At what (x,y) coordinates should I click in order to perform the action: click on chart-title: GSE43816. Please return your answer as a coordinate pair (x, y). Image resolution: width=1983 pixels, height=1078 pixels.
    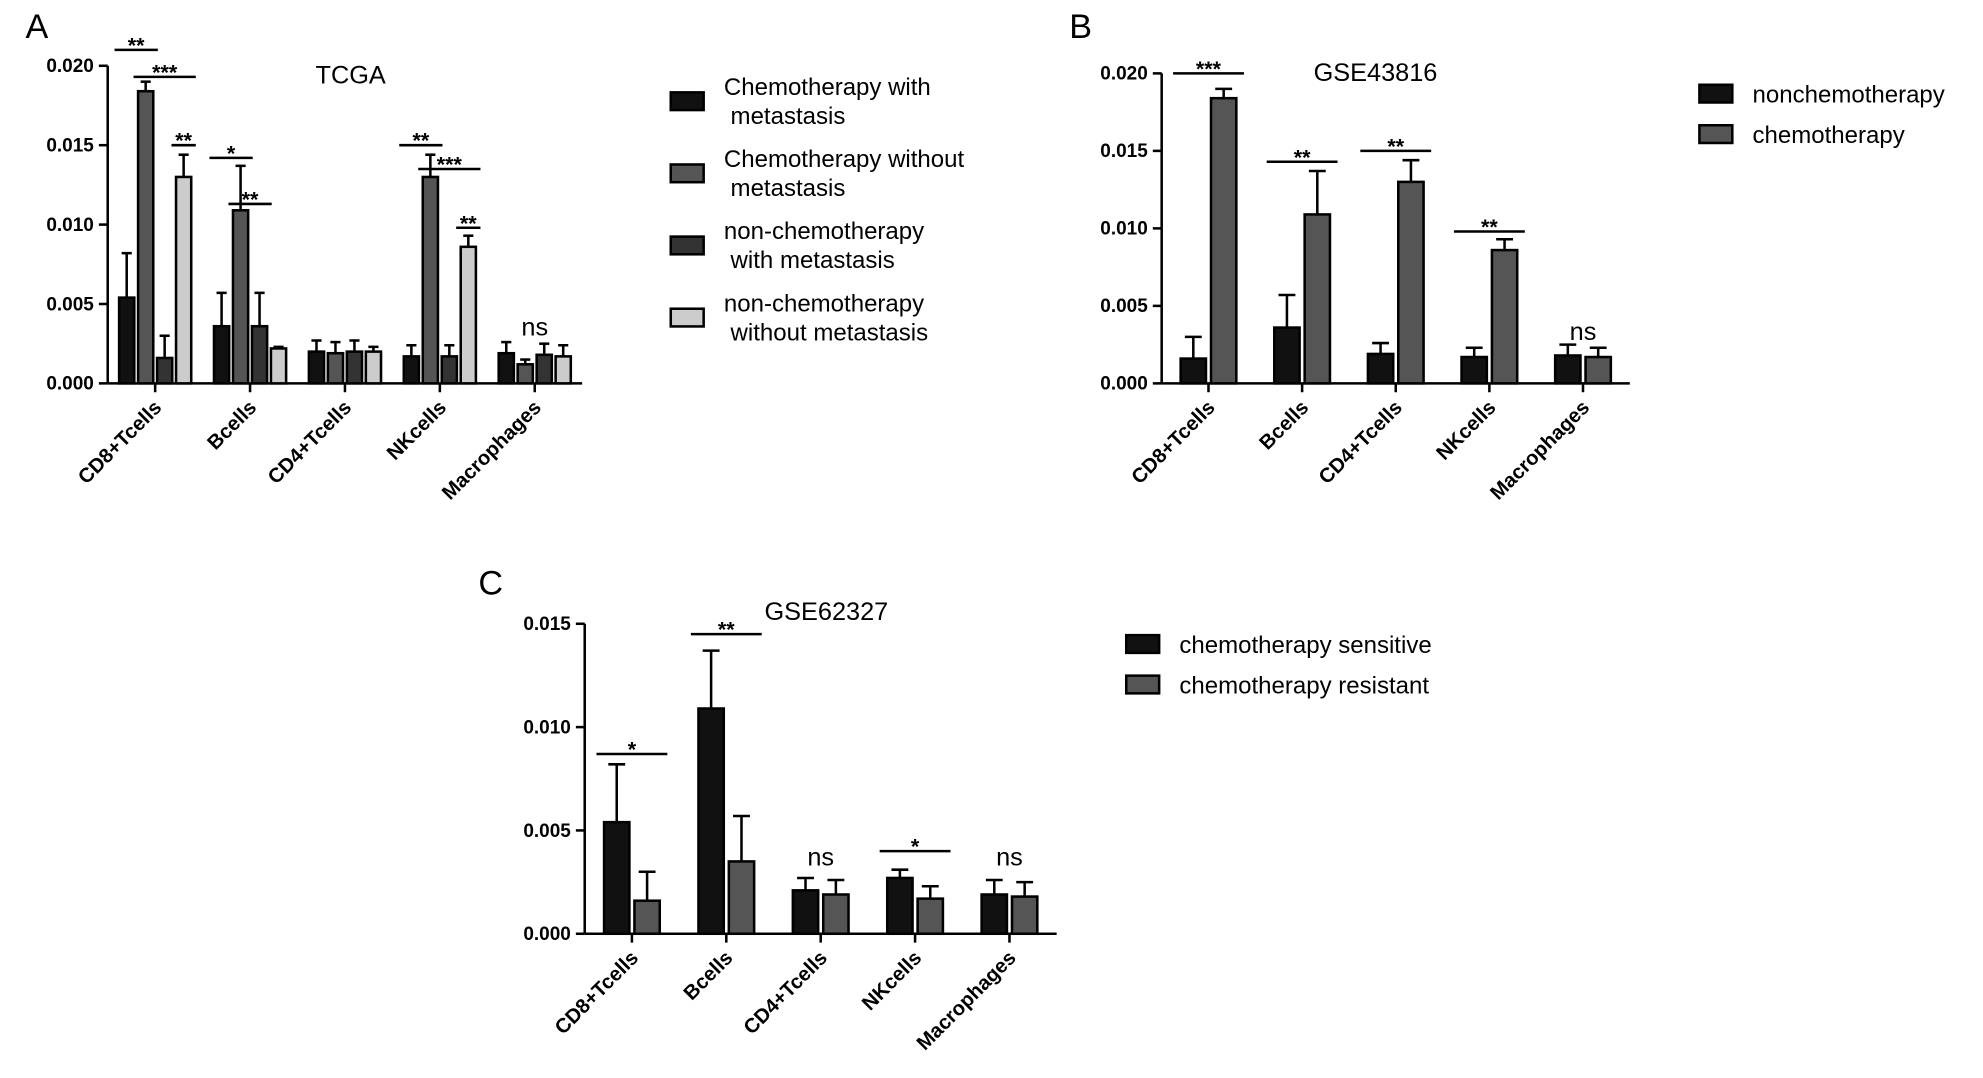
    Looking at the image, I should click on (1376, 73).